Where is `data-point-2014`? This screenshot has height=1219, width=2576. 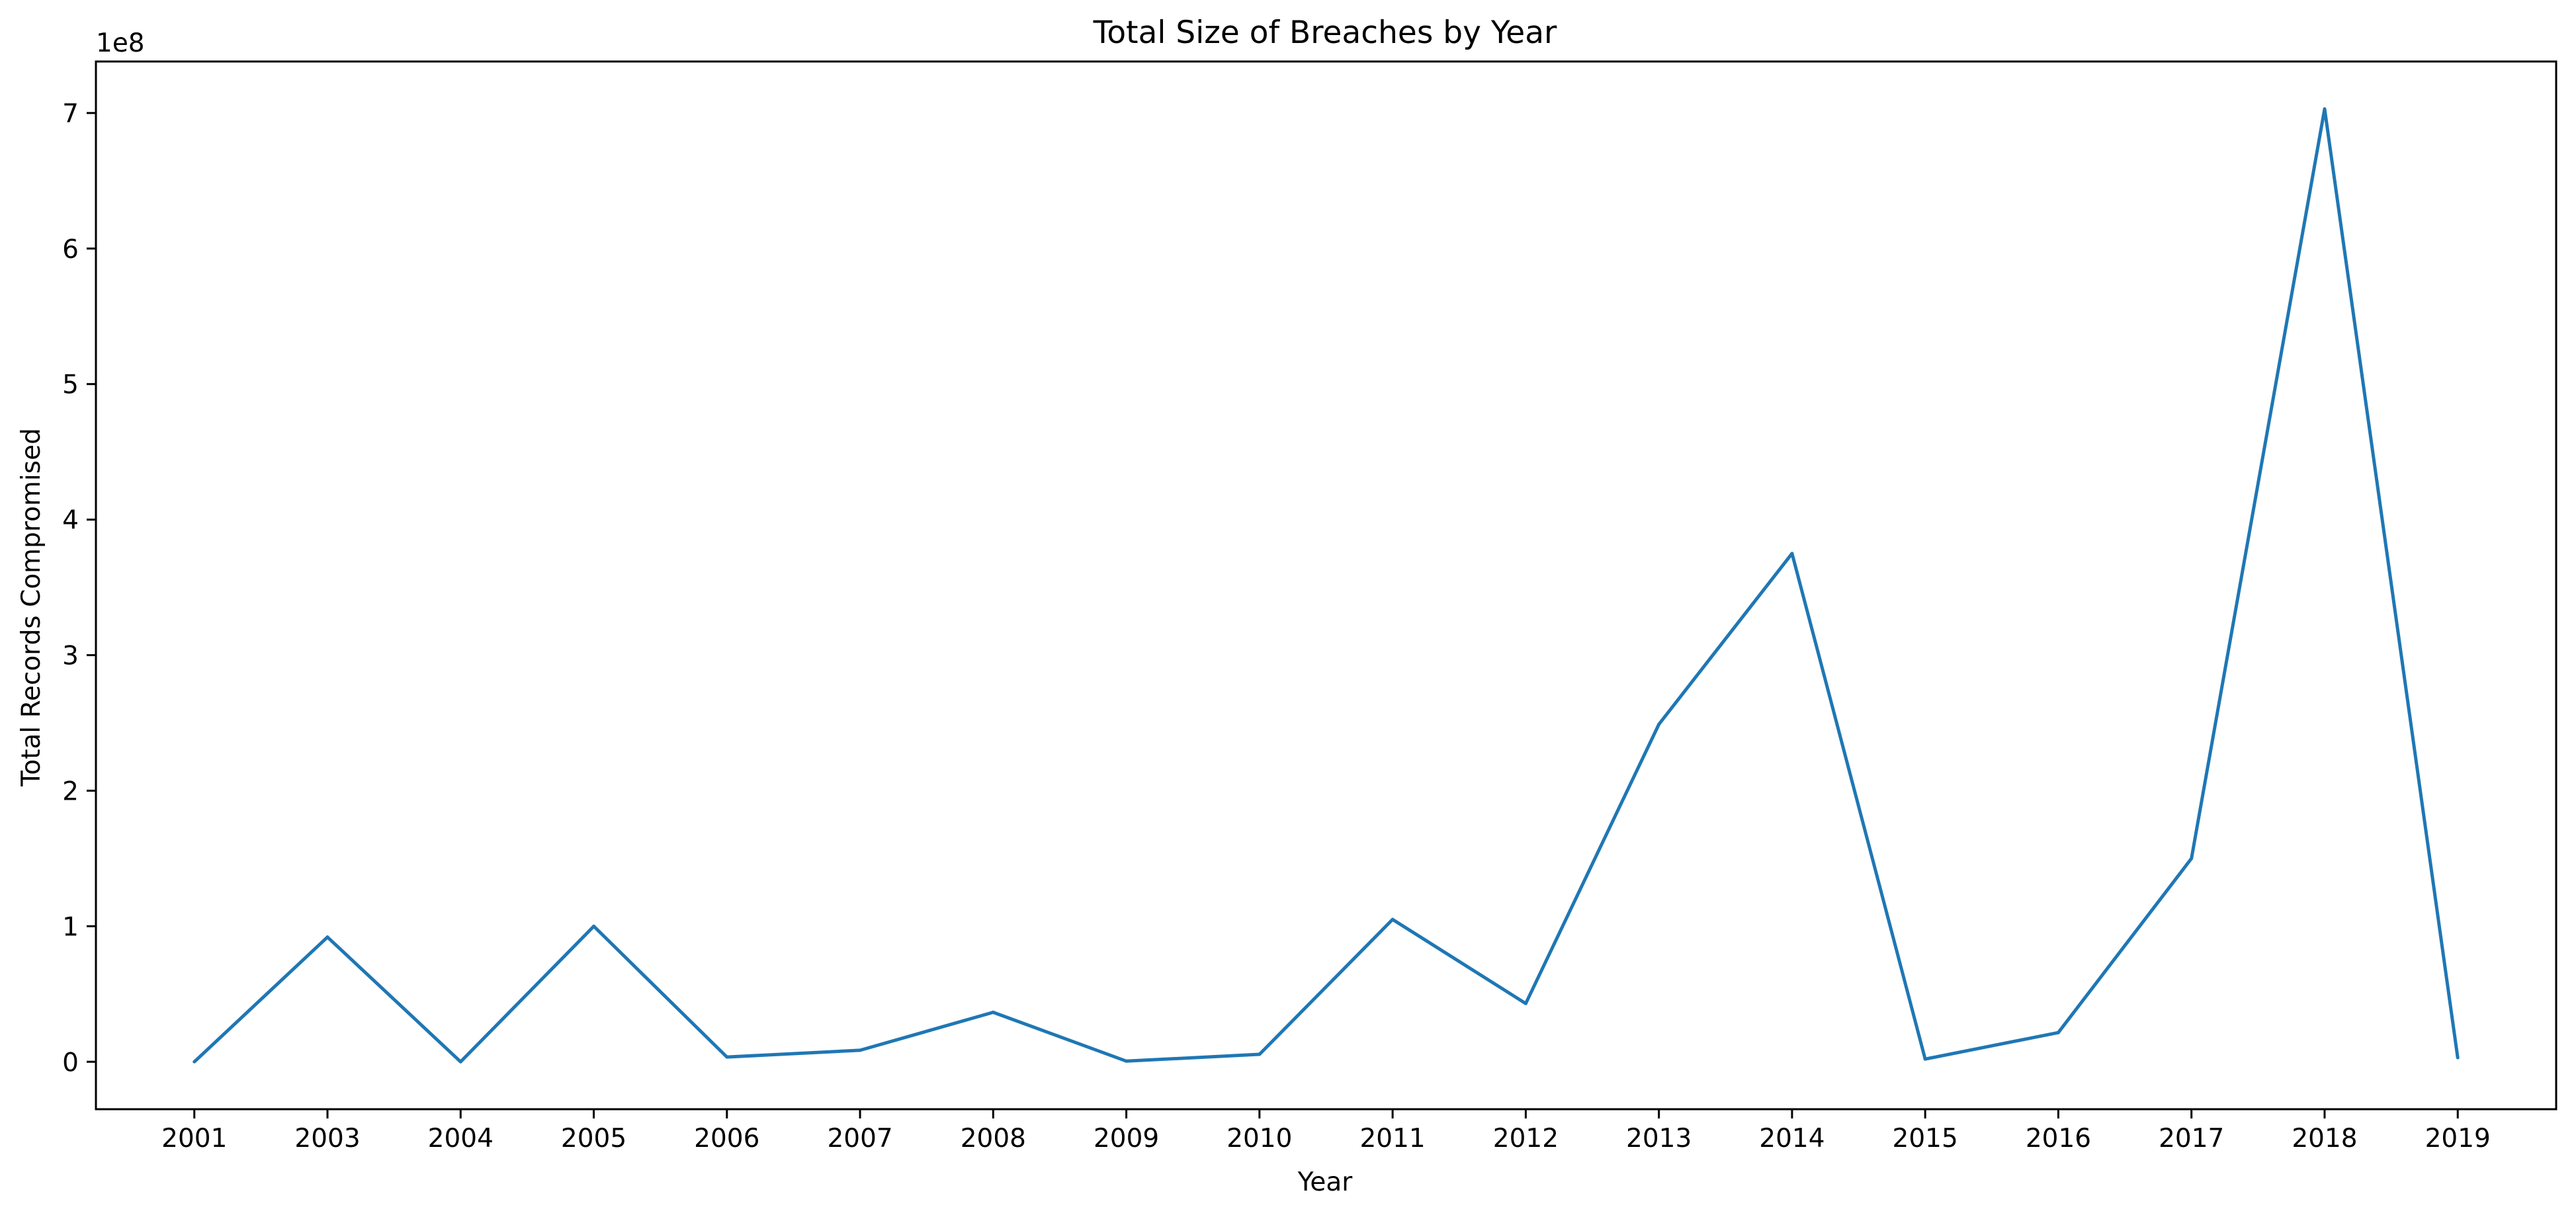
data-point-2014 is located at coordinates (1792, 554).